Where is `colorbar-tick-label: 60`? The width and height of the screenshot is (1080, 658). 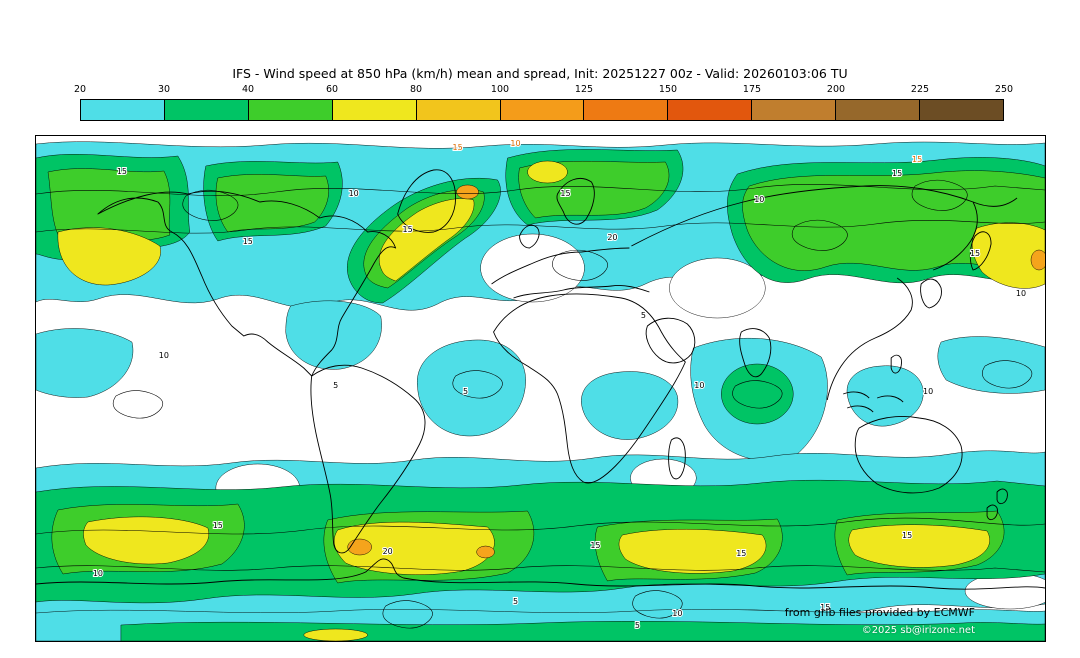
colorbar-tick-label: 60 is located at coordinates (332, 89).